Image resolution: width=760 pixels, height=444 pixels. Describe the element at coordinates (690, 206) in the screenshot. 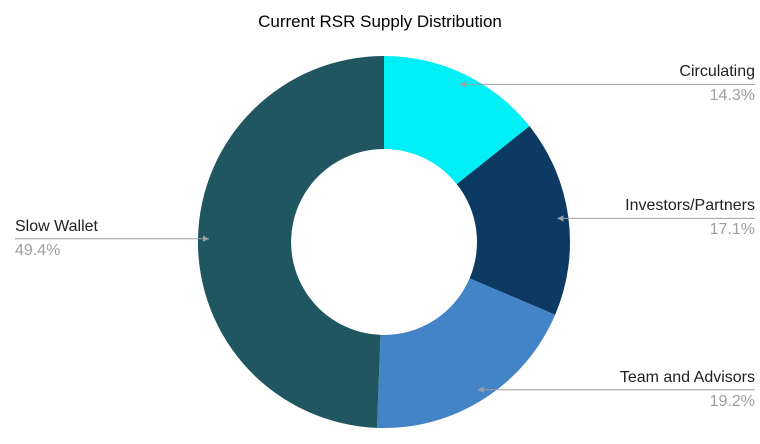

I see `slice-label-investors-partners: Investors/Partners` at that location.